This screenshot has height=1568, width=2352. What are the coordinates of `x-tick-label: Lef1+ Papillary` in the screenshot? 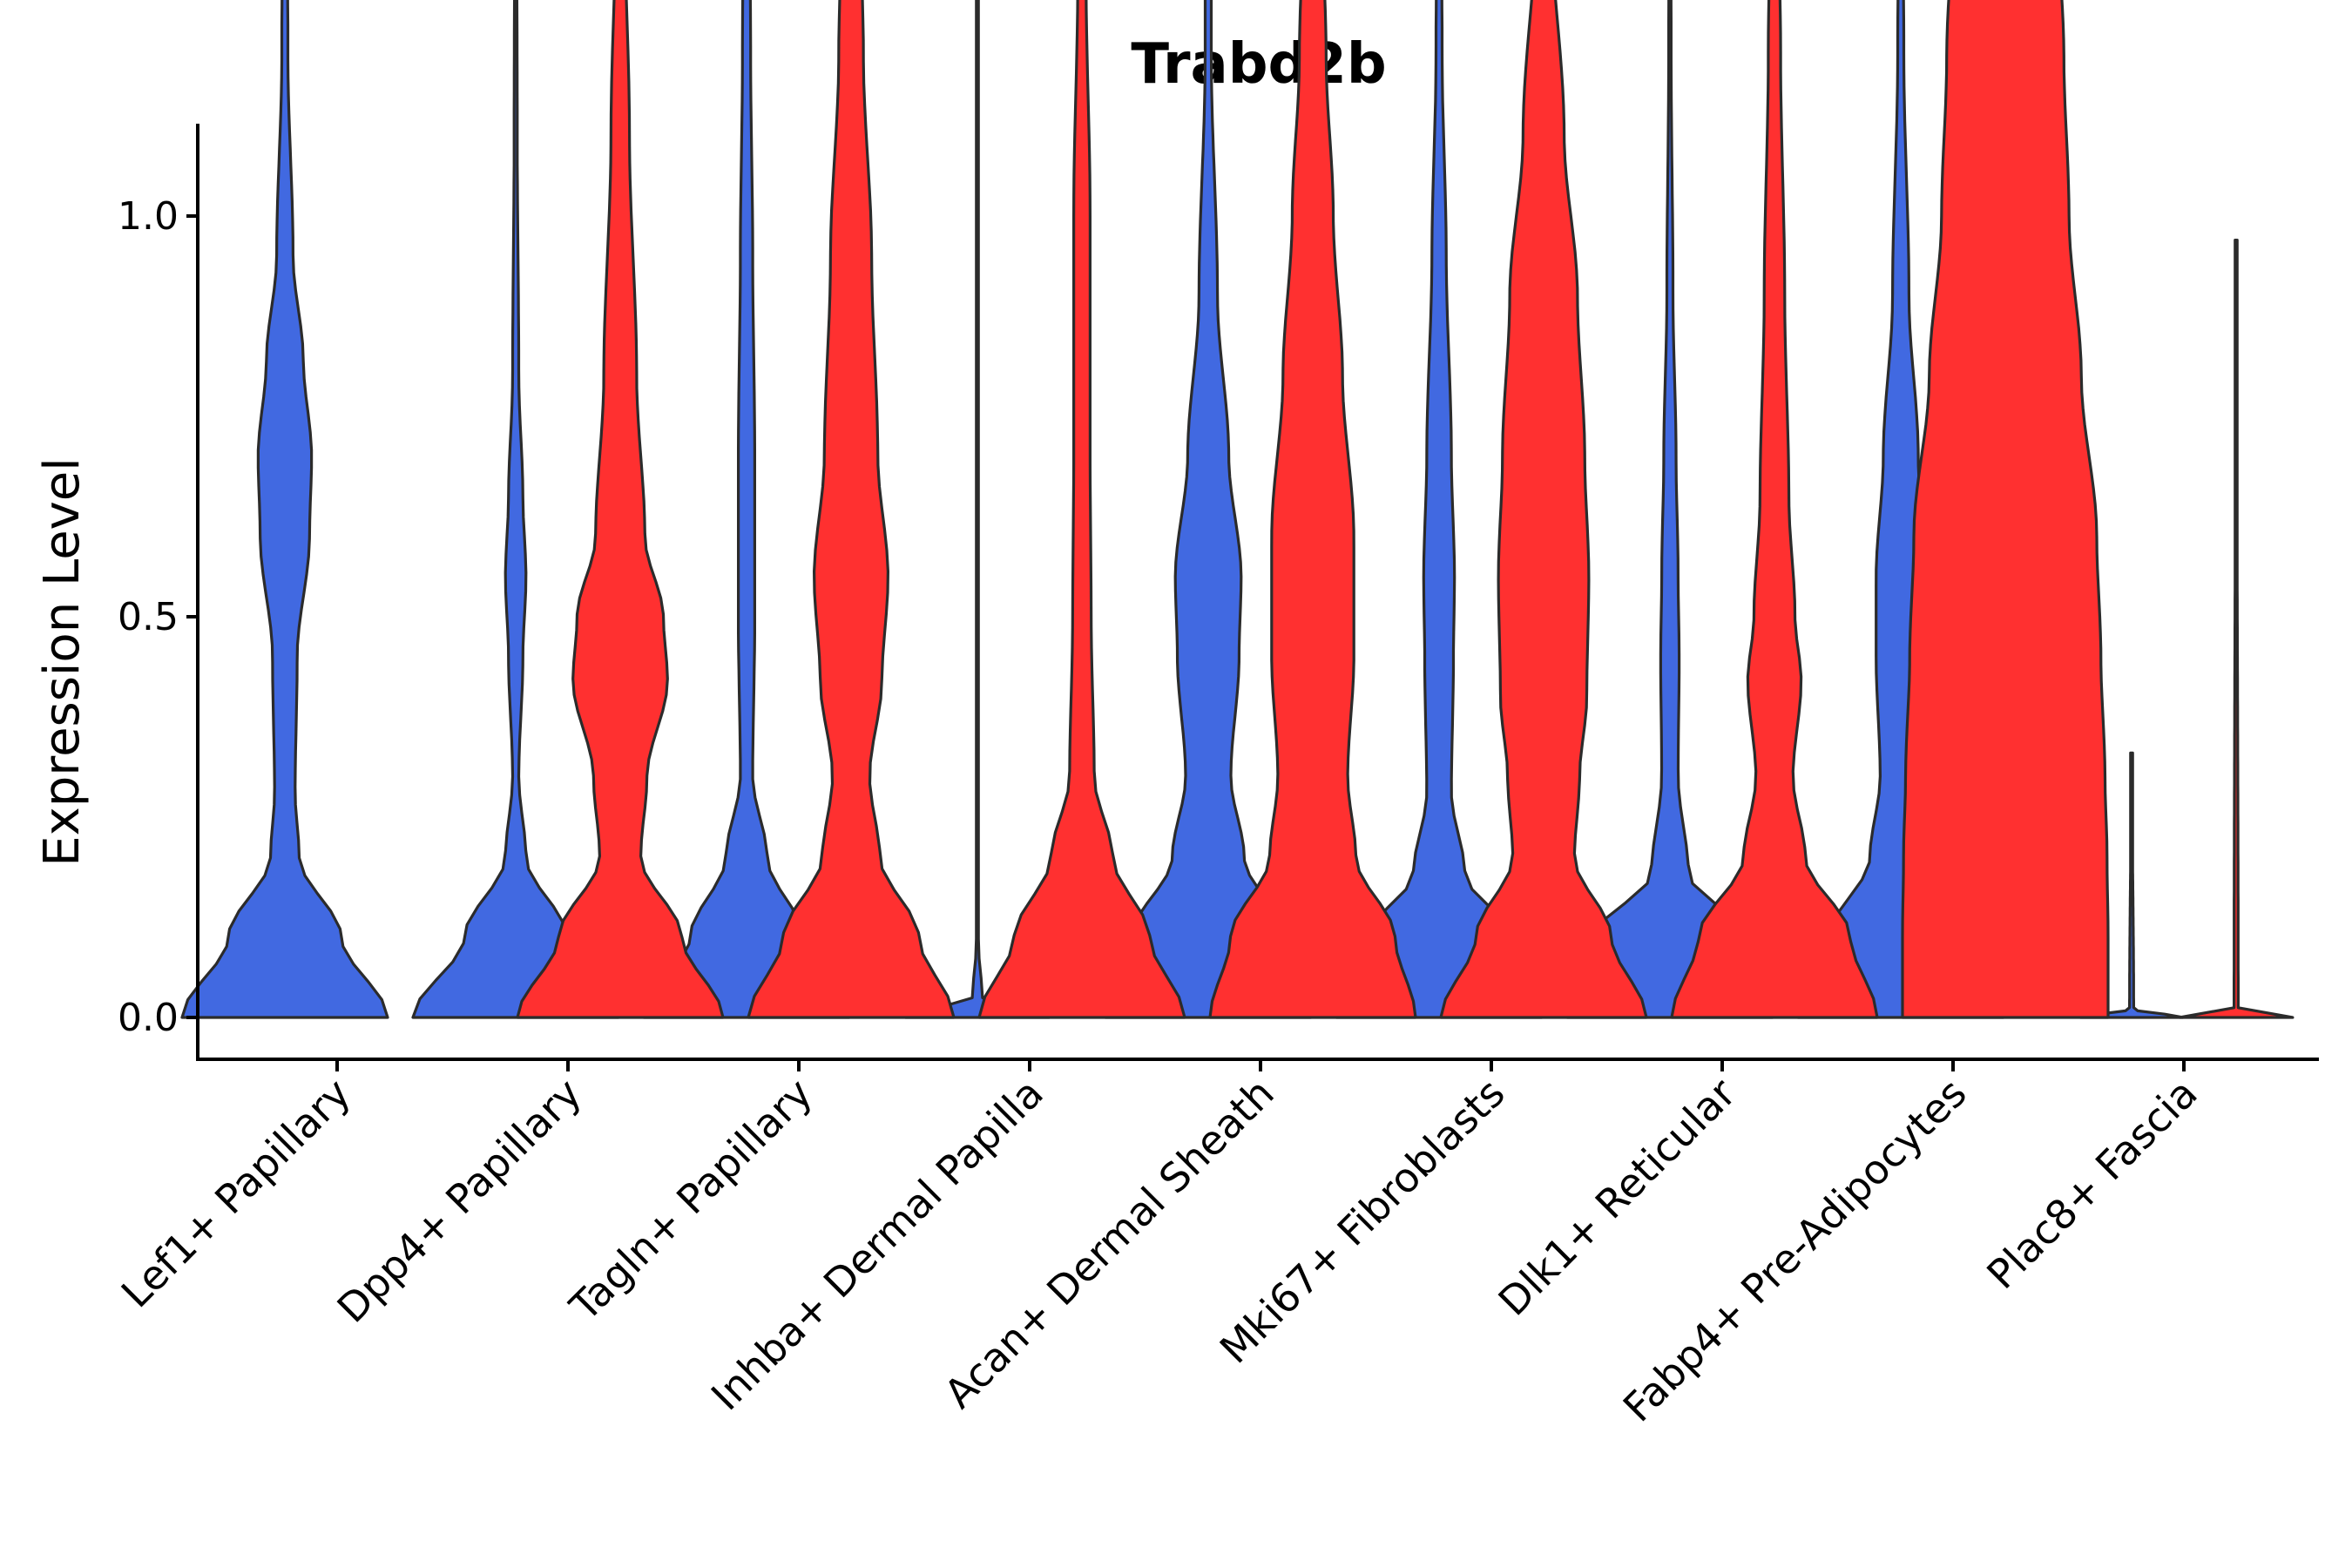 It's located at (236, 1193).